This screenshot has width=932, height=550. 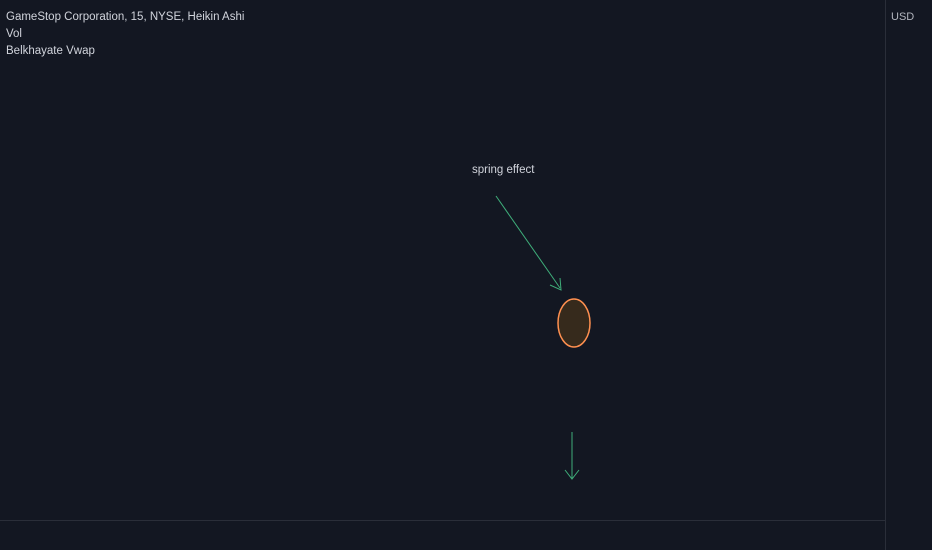 What do you see at coordinates (503, 170) in the screenshot?
I see `annotation: spring effect` at bounding box center [503, 170].